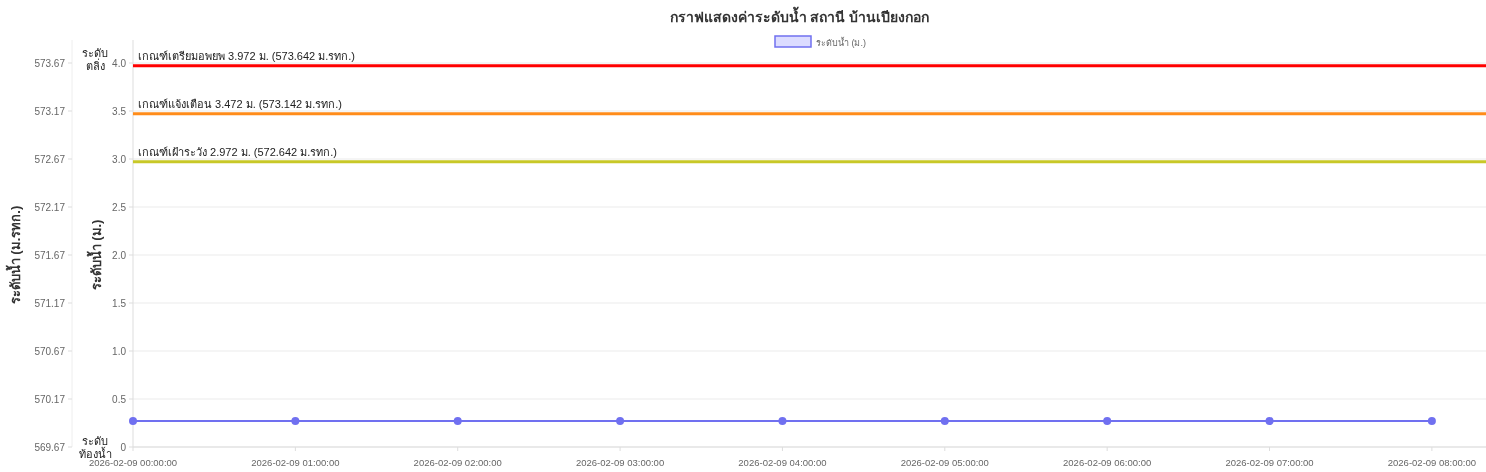 The width and height of the screenshot is (1486, 472). Describe the element at coordinates (1269, 462) in the screenshot. I see `x-tick-label: 2026-02-09 07:00:00` at that location.